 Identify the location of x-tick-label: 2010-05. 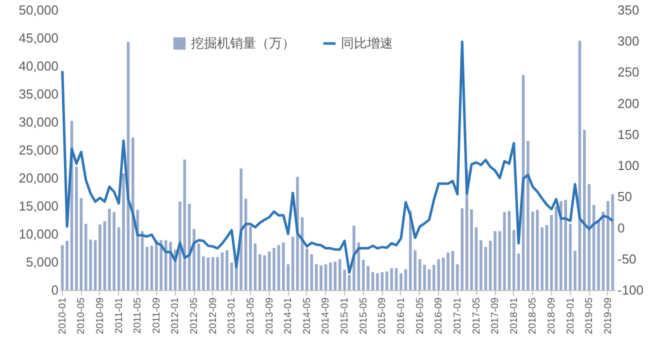
(82, 315).